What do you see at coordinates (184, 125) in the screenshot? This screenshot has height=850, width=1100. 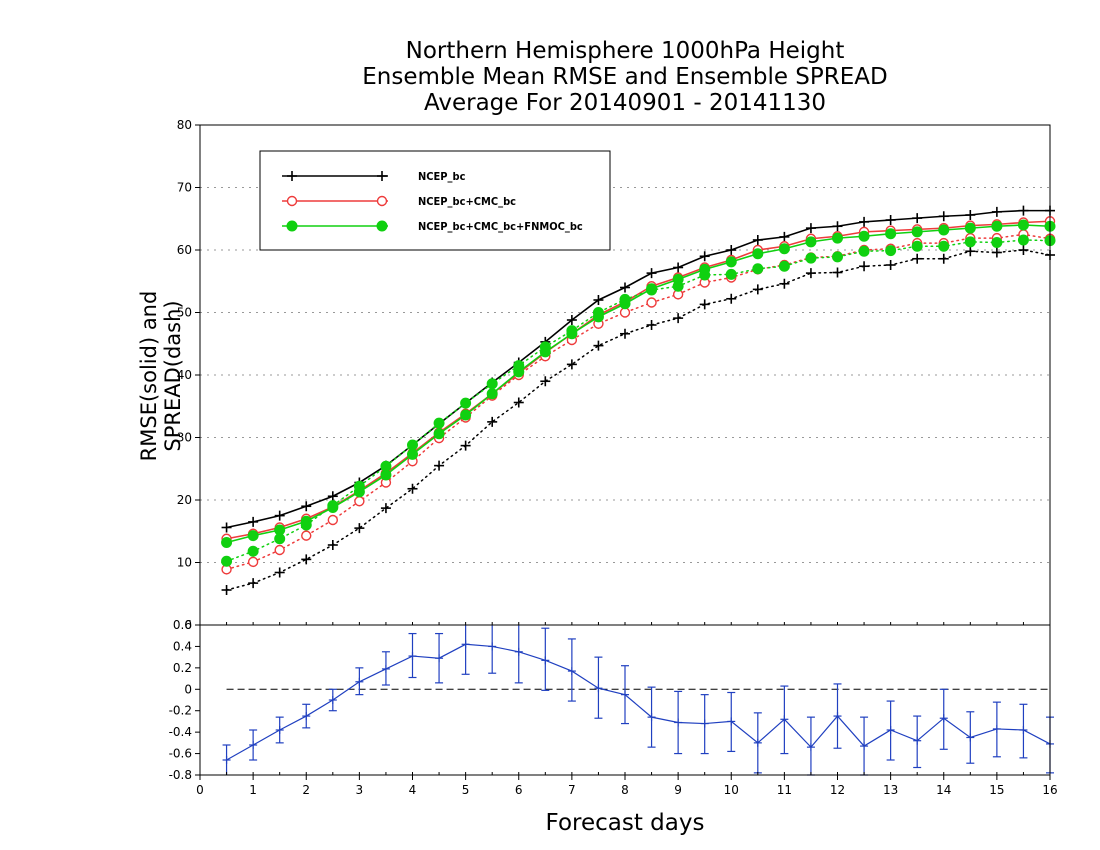 I see `y-tick-label: 80` at bounding box center [184, 125].